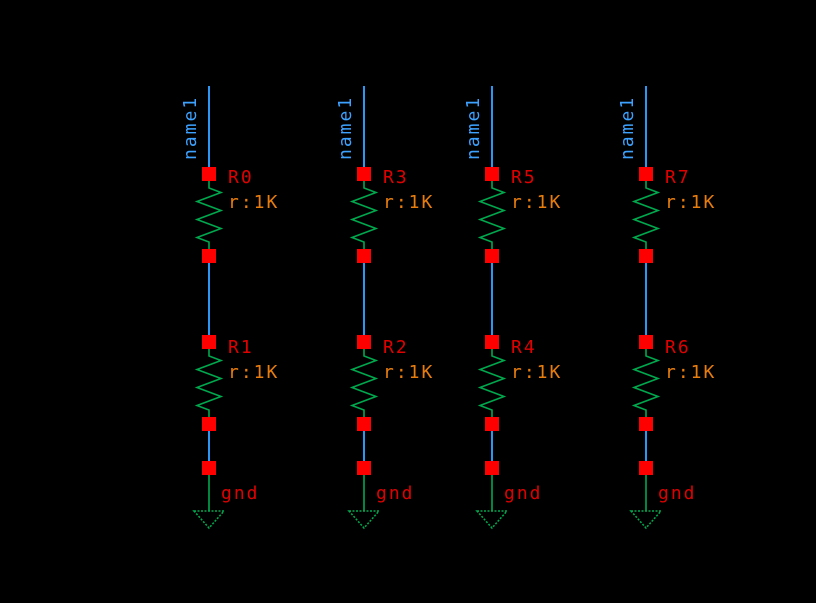  What do you see at coordinates (396, 347) in the screenshot?
I see `resistor-ref-label-bottom: R2` at bounding box center [396, 347].